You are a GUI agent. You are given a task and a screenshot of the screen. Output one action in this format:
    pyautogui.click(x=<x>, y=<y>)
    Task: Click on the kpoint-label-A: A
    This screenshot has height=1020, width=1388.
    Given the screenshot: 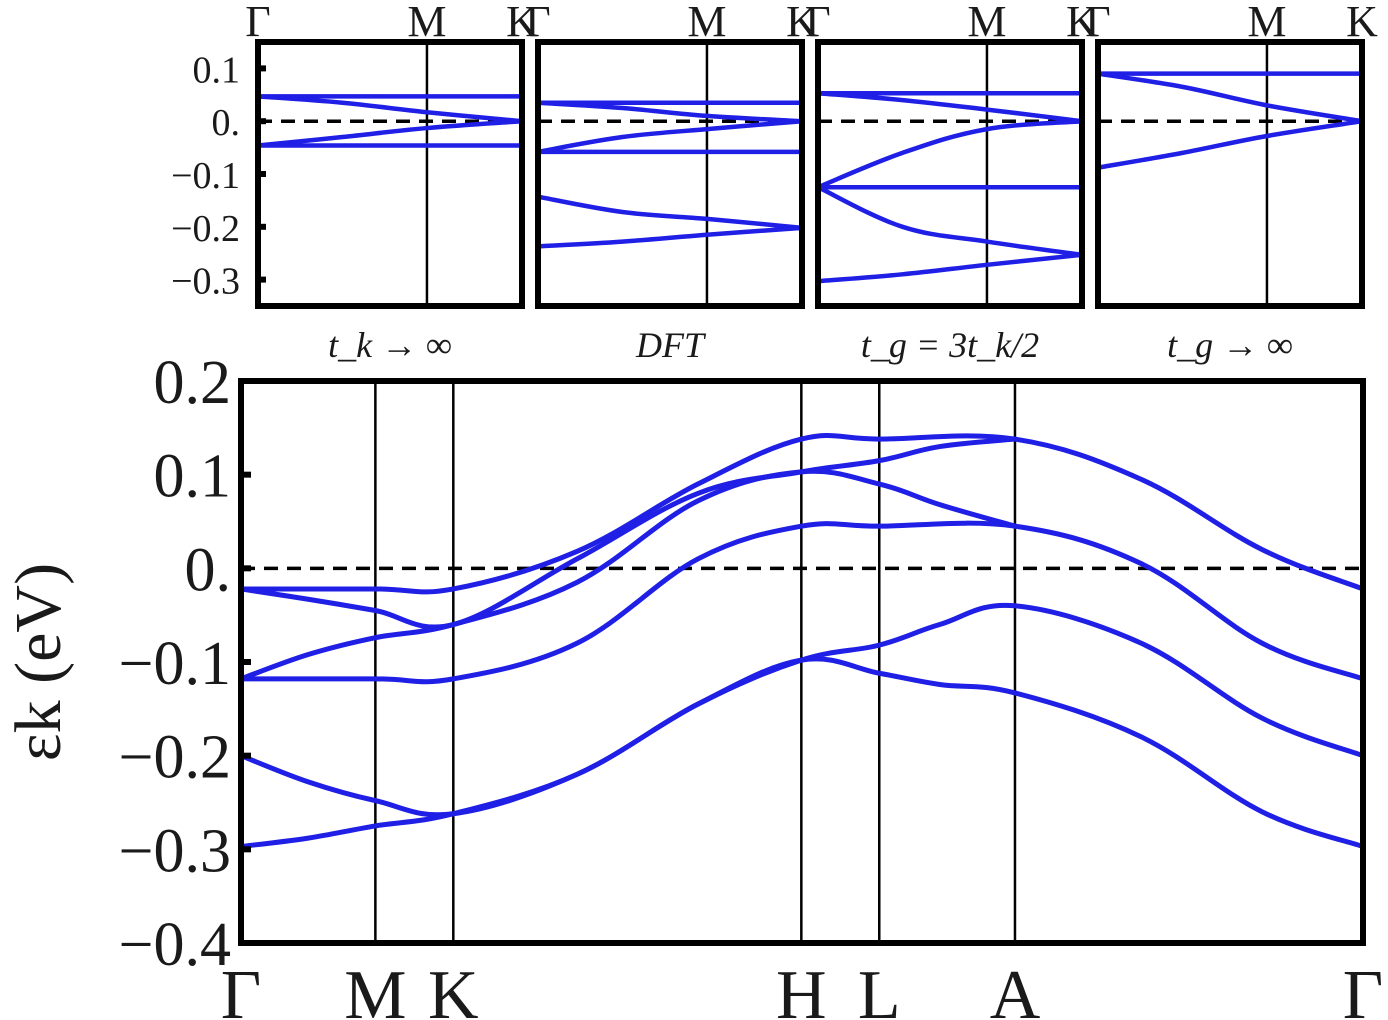 What is the action you would take?
    pyautogui.click(x=1015, y=988)
    